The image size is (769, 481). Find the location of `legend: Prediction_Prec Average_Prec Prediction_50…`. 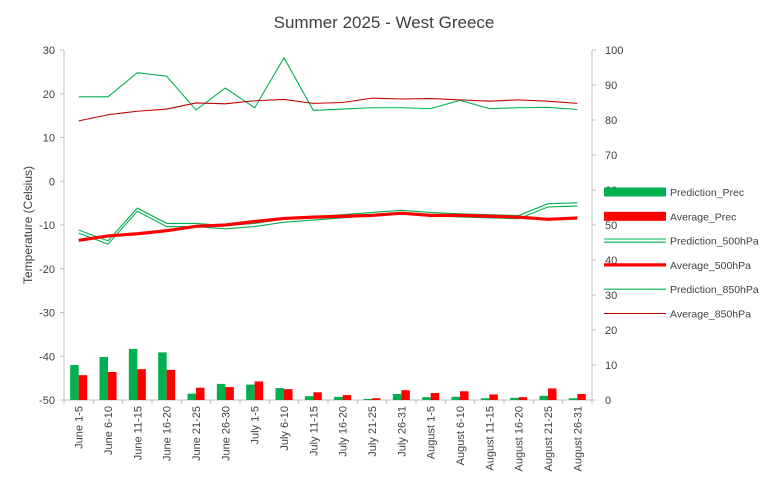

legend: Prediction_Prec Average_Prec Prediction_50… is located at coordinates (681, 254).